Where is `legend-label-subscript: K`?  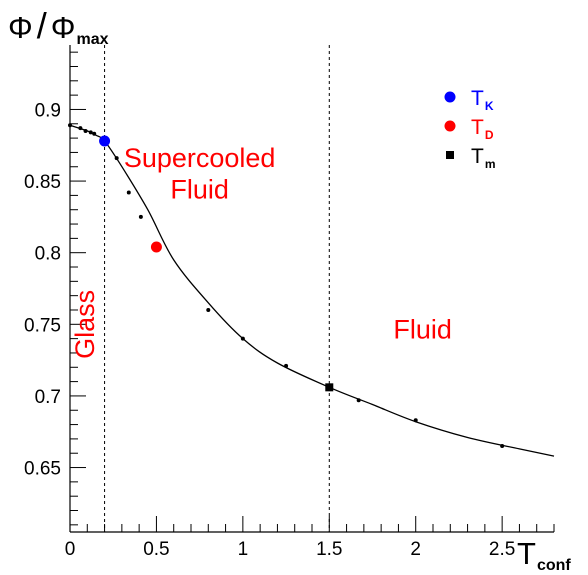 legend-label-subscript: K is located at coordinates (489, 106).